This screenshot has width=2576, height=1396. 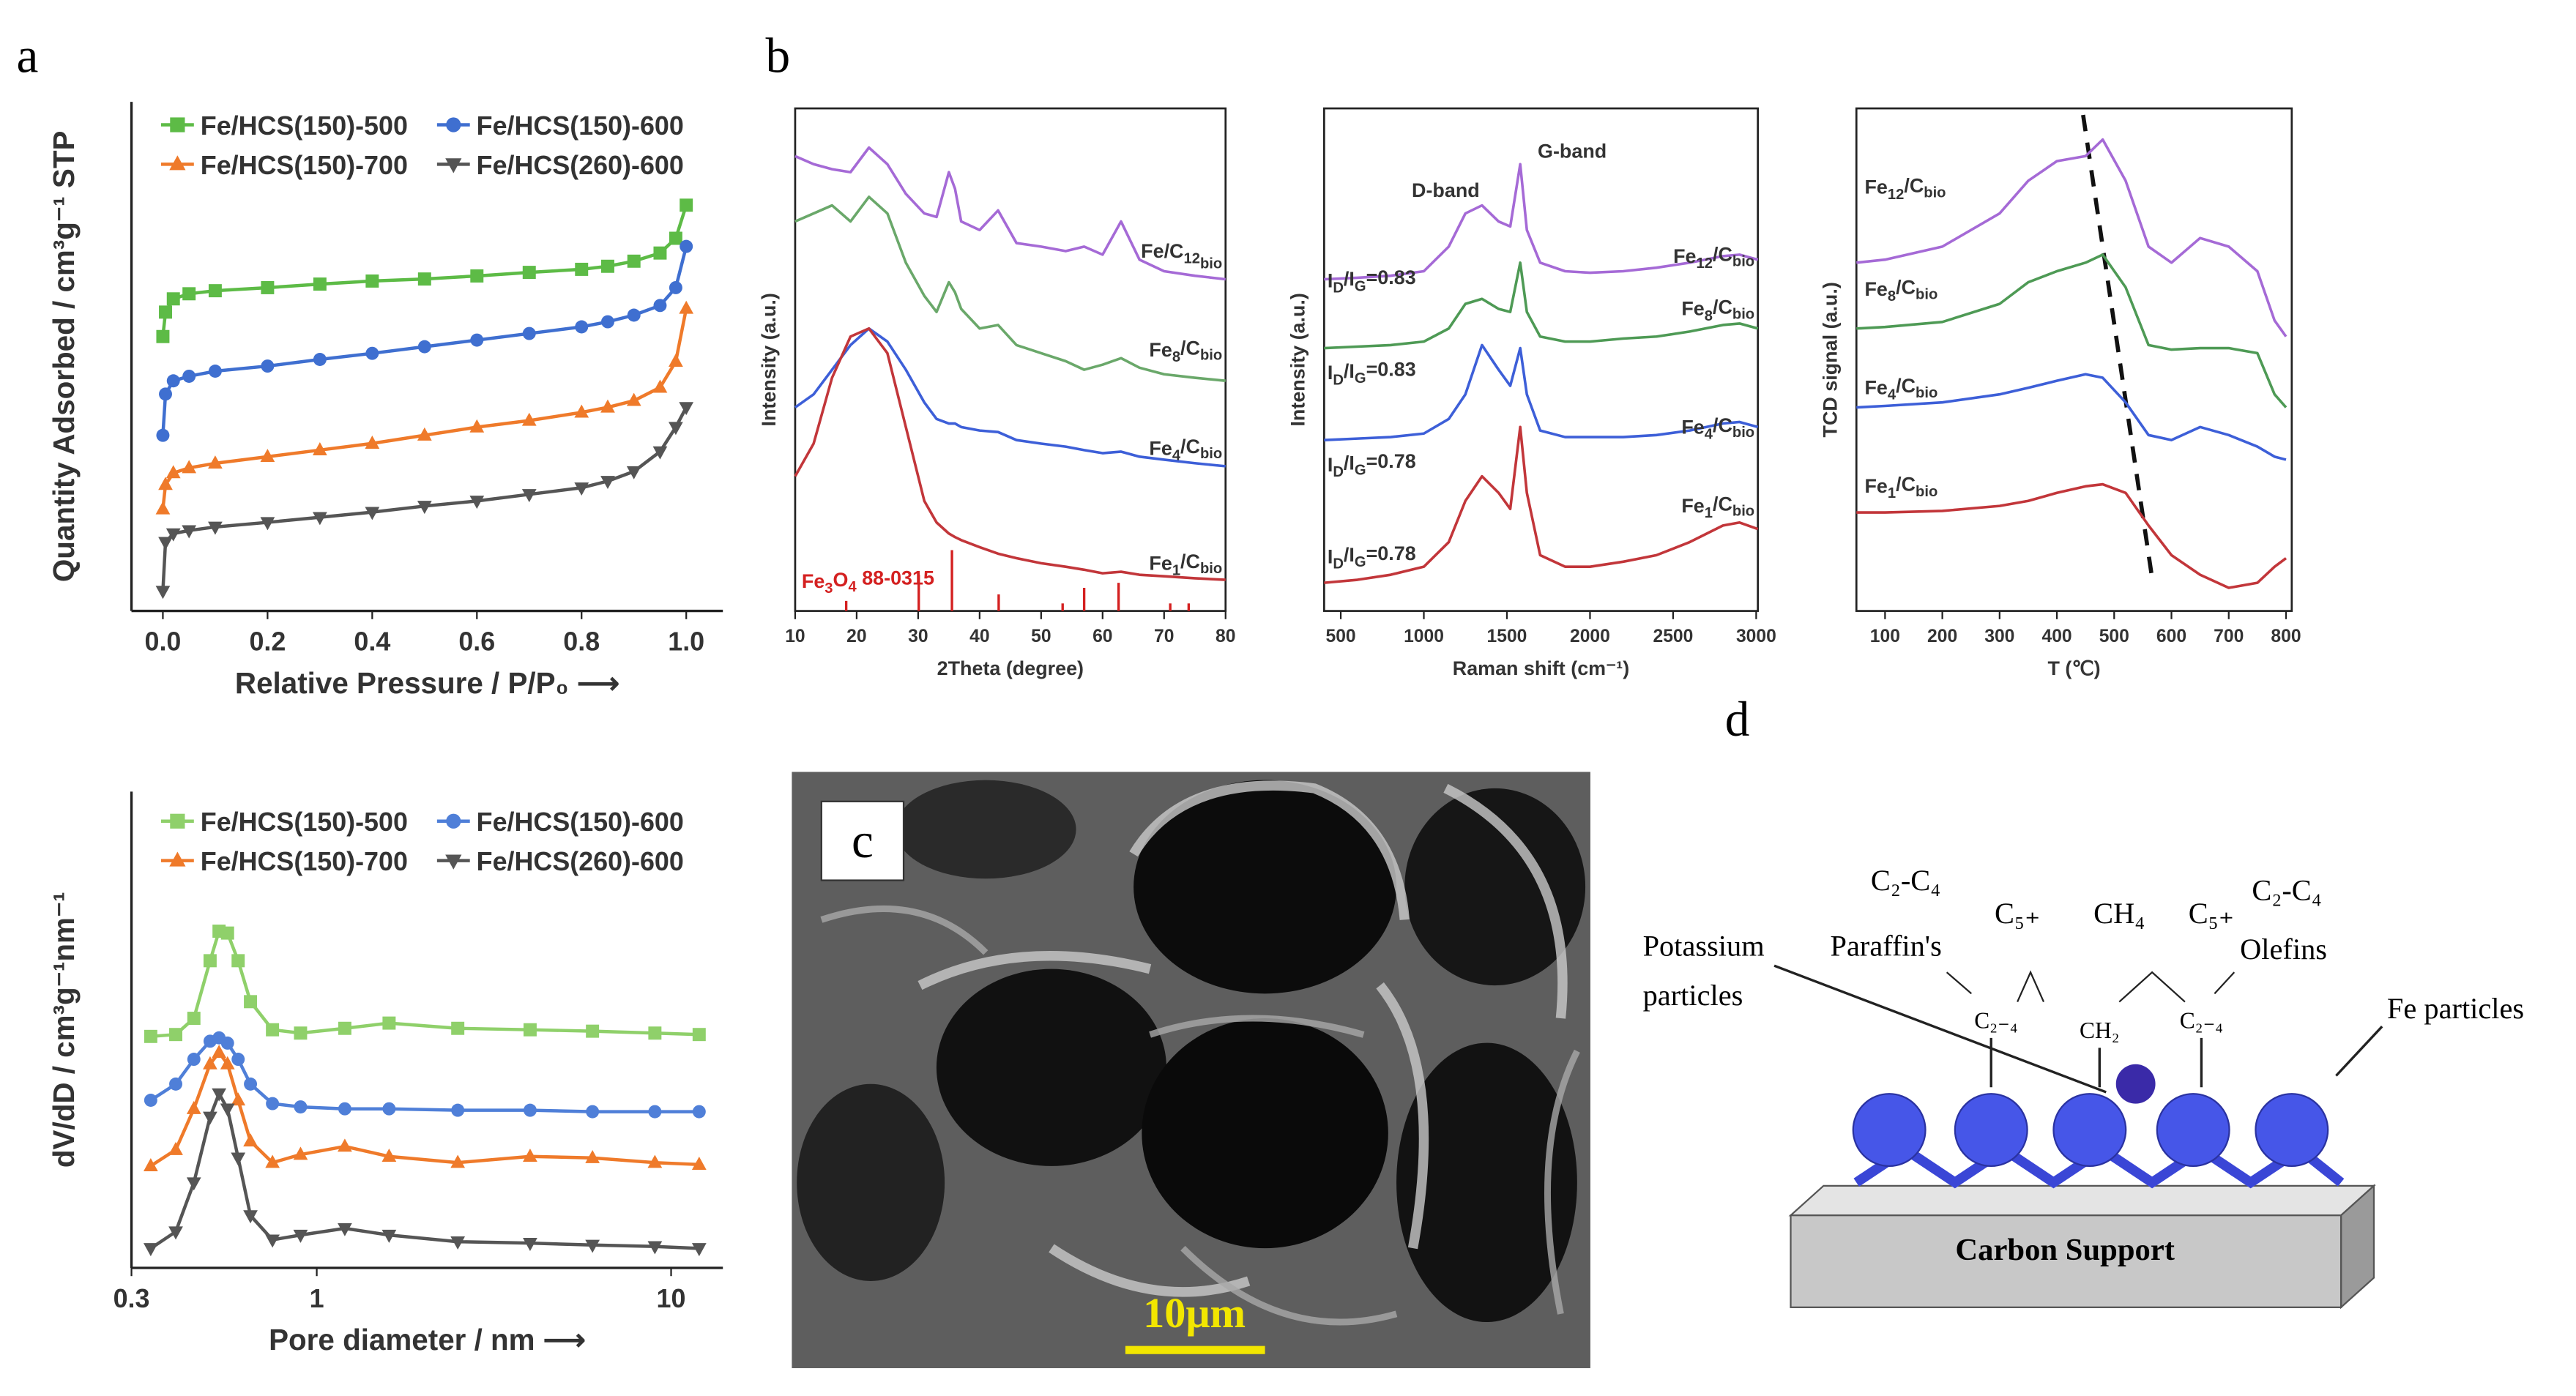 What do you see at coordinates (372, 641) in the screenshot?
I see `x-tick-label: 0.4` at bounding box center [372, 641].